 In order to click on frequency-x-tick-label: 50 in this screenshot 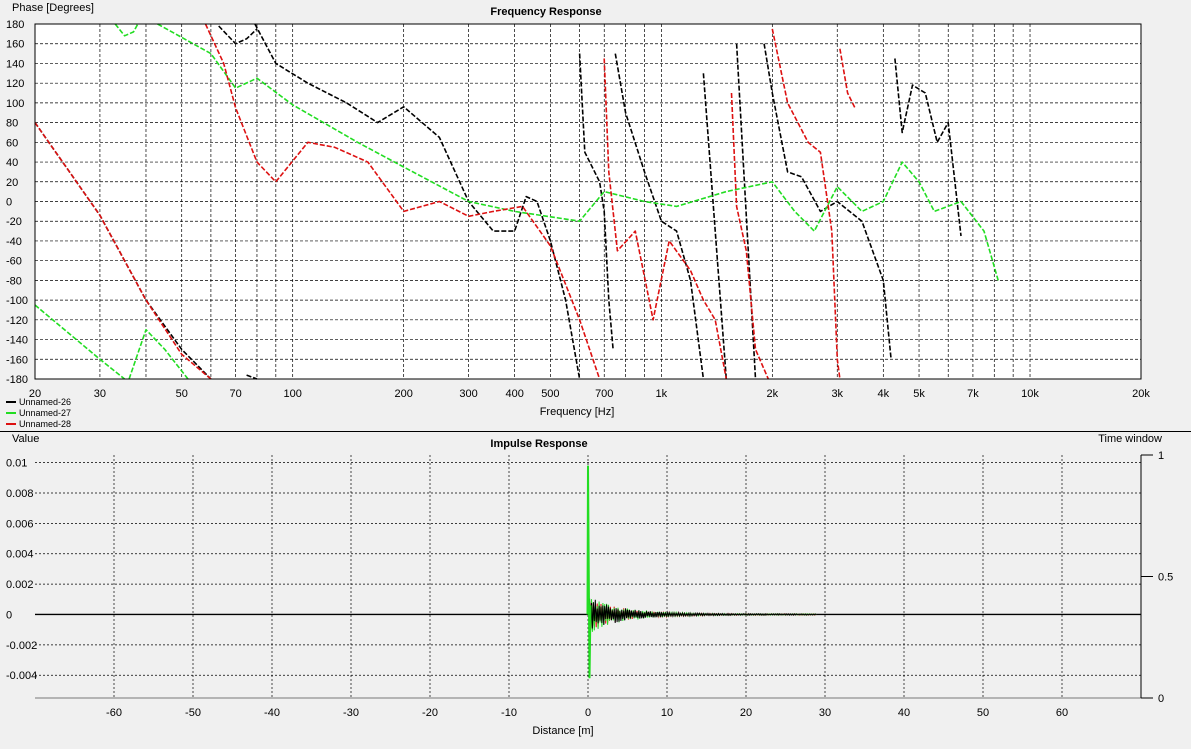, I will do `click(182, 394)`.